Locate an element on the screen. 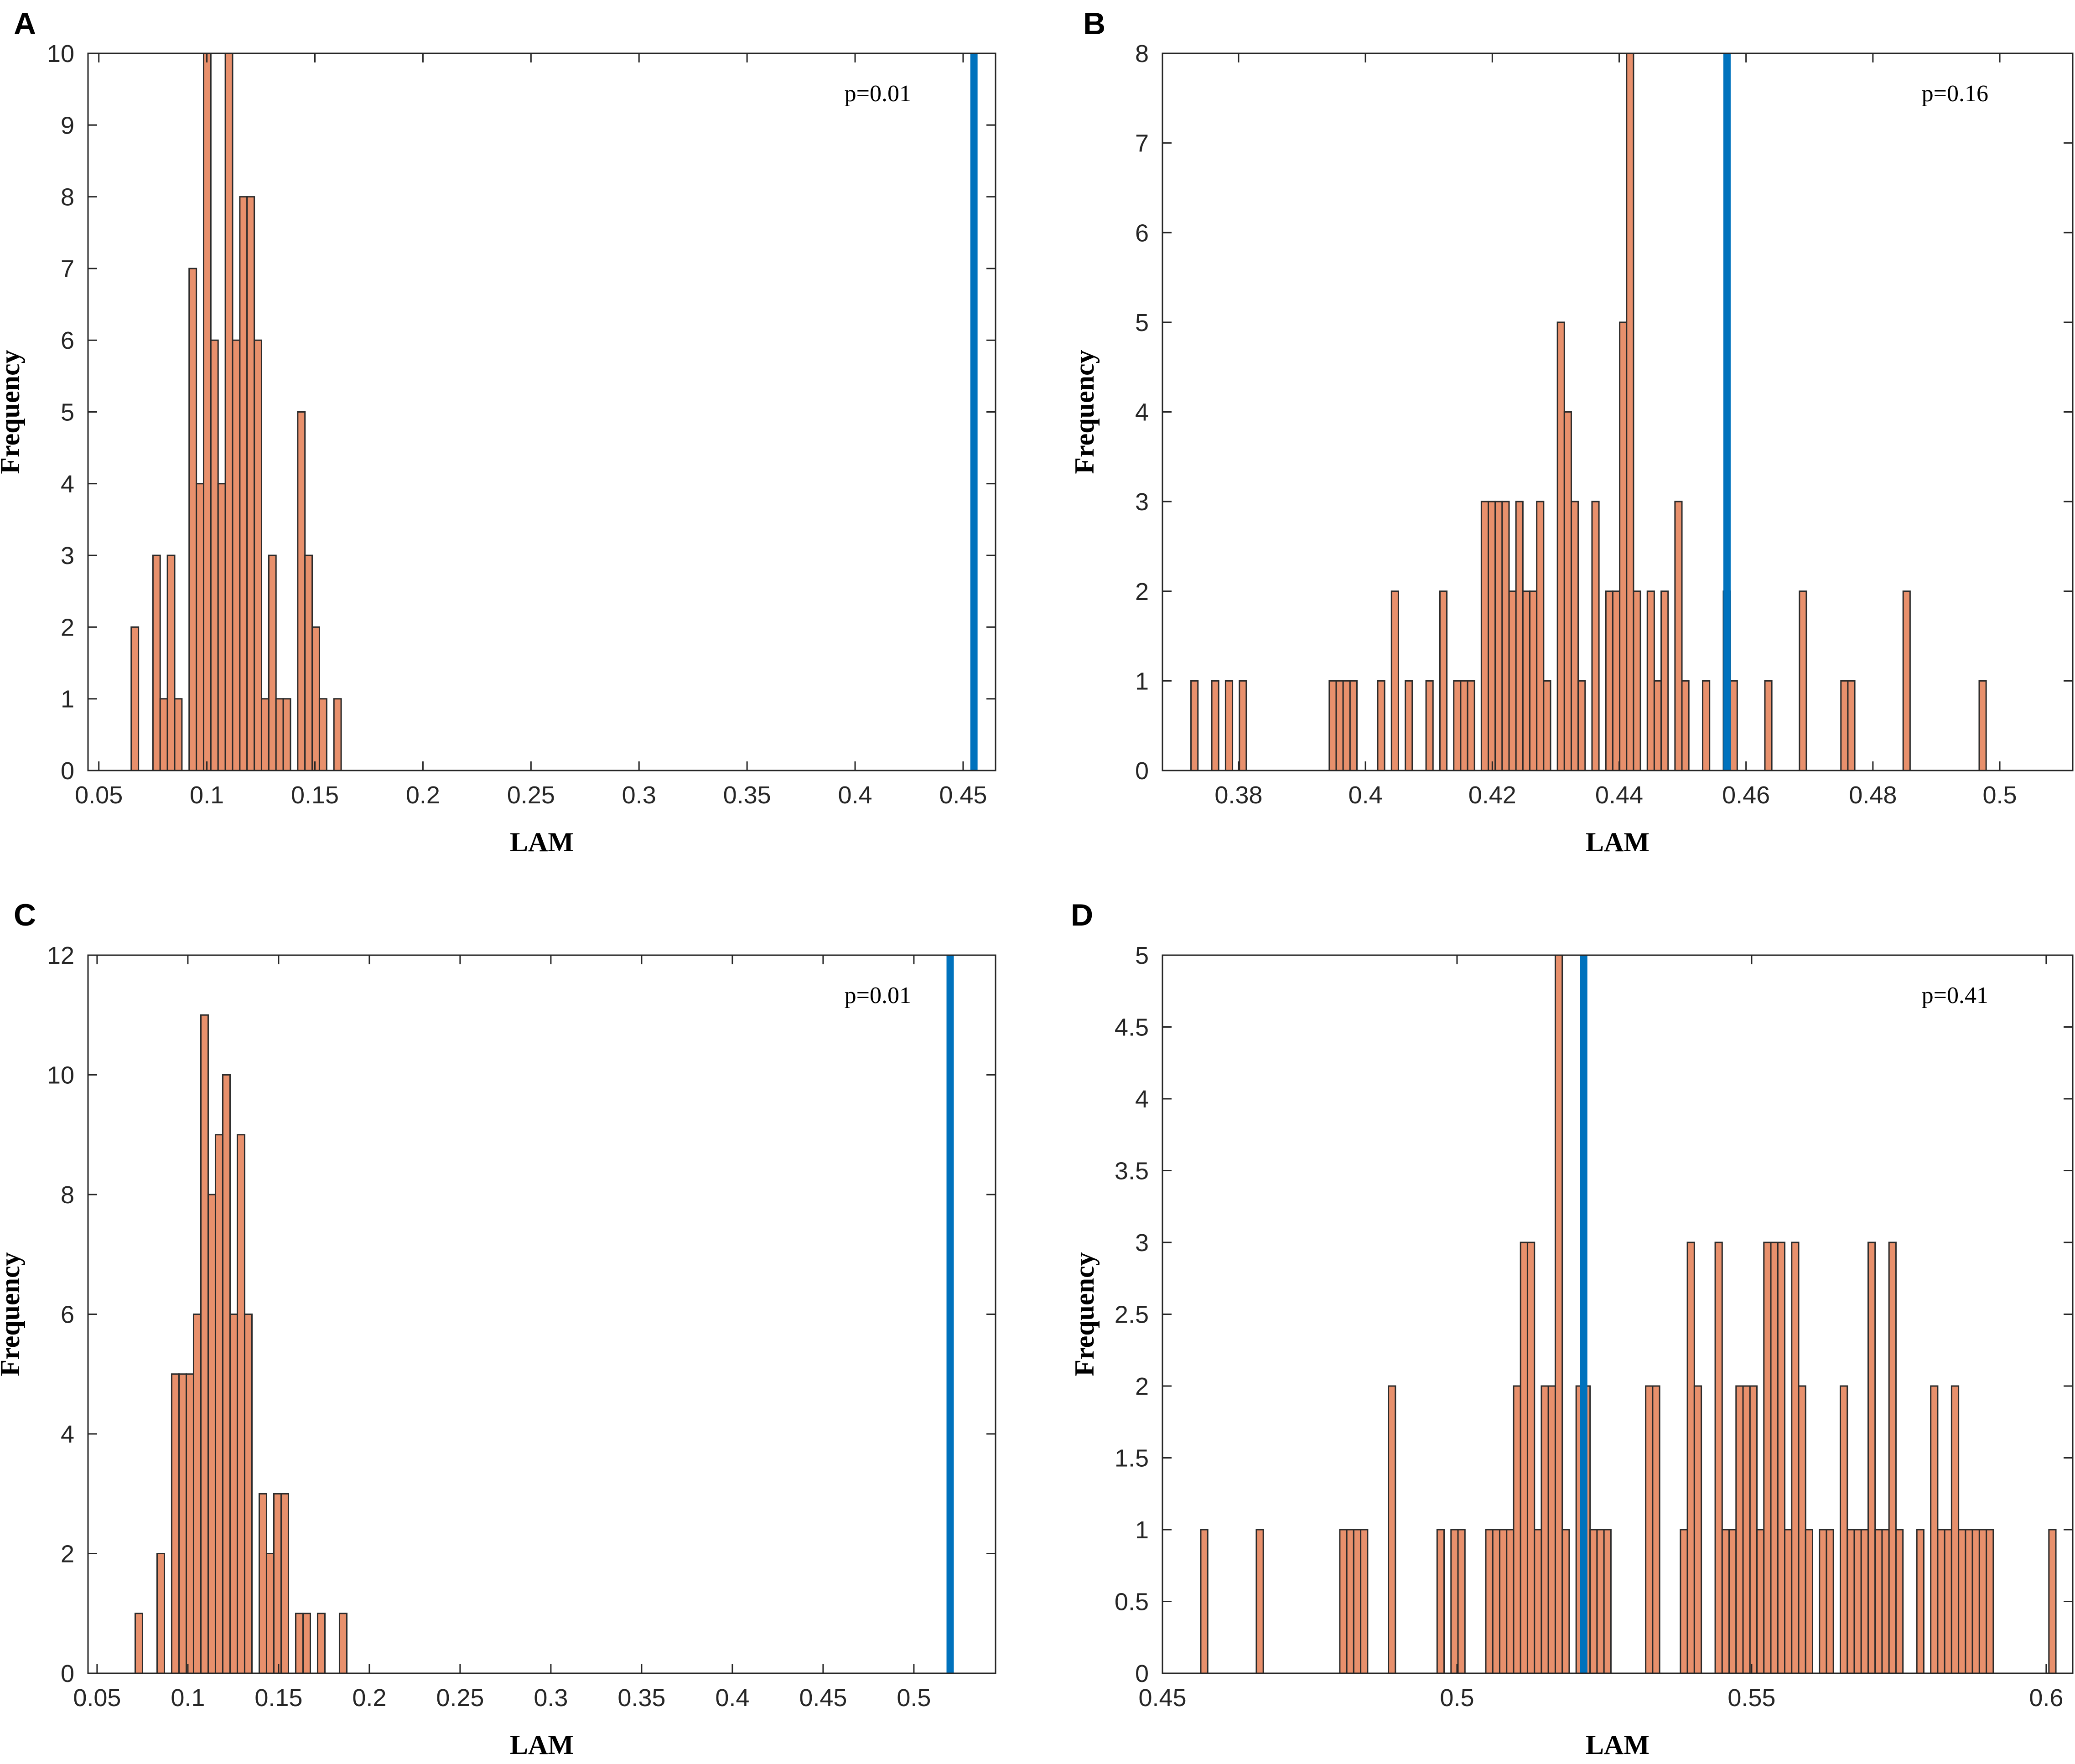 Image resolution: width=2075 pixels, height=1764 pixels. panel-letter: A is located at coordinates (25, 23).